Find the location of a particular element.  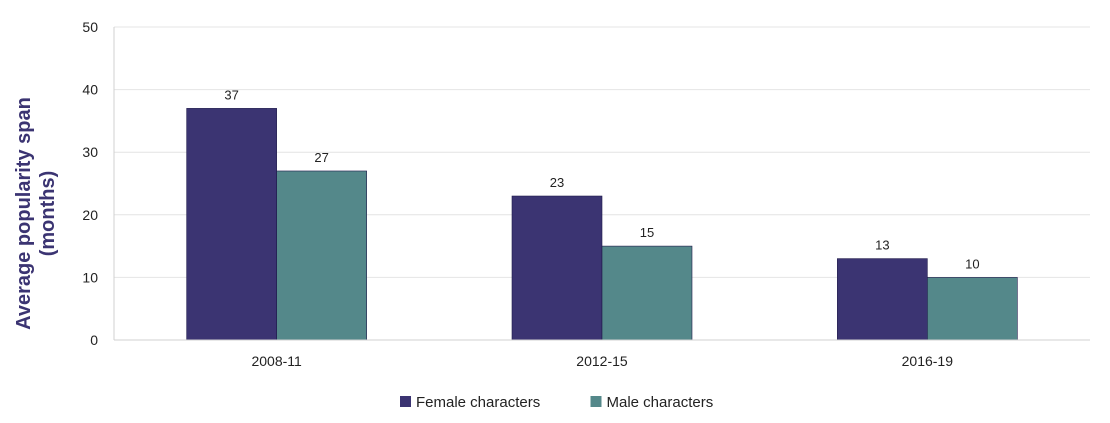

y-axis-title-line: (months) is located at coordinates (48, 214).